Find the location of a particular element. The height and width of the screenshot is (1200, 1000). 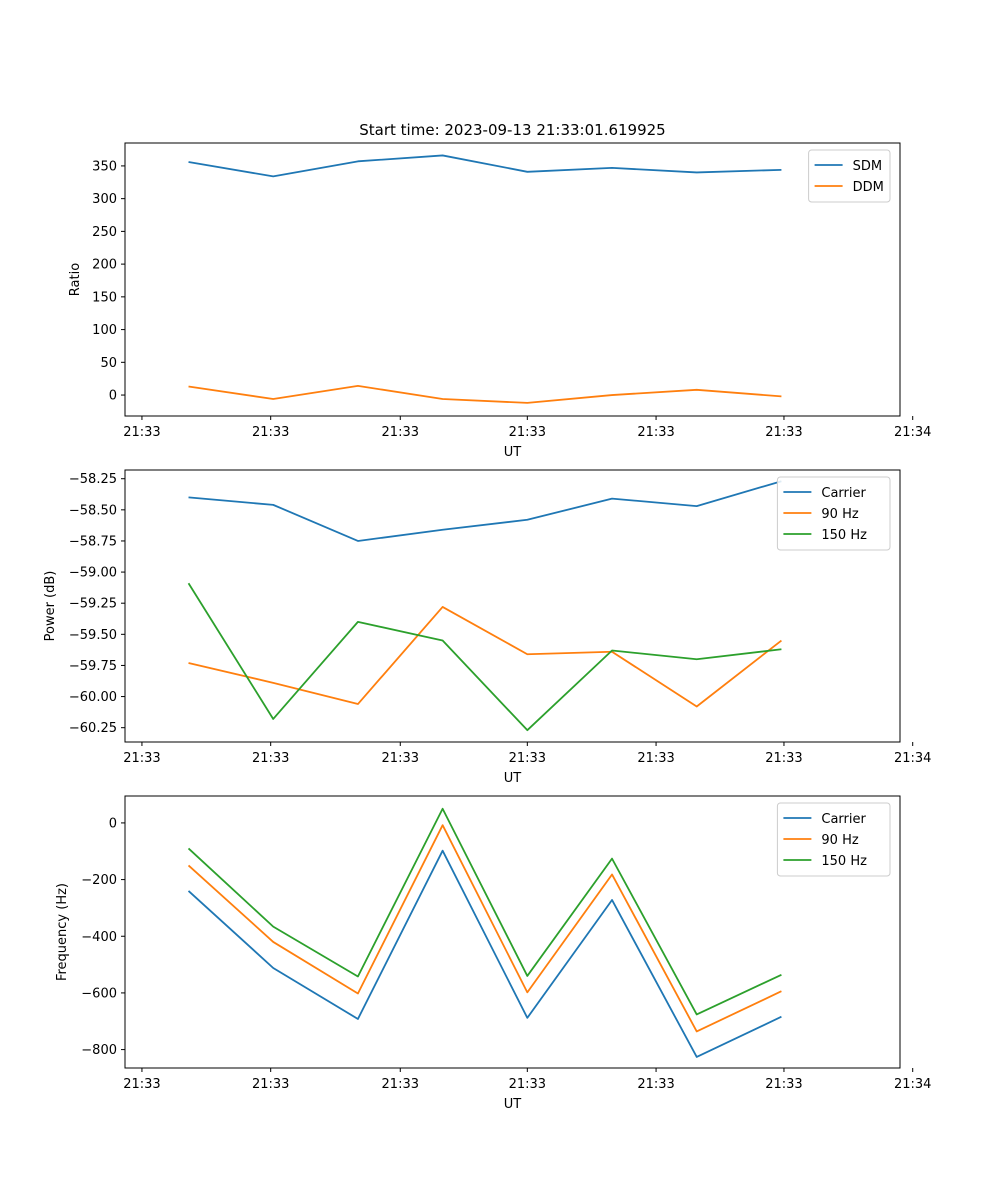

y-tick-label: −200 is located at coordinates (99, 880).